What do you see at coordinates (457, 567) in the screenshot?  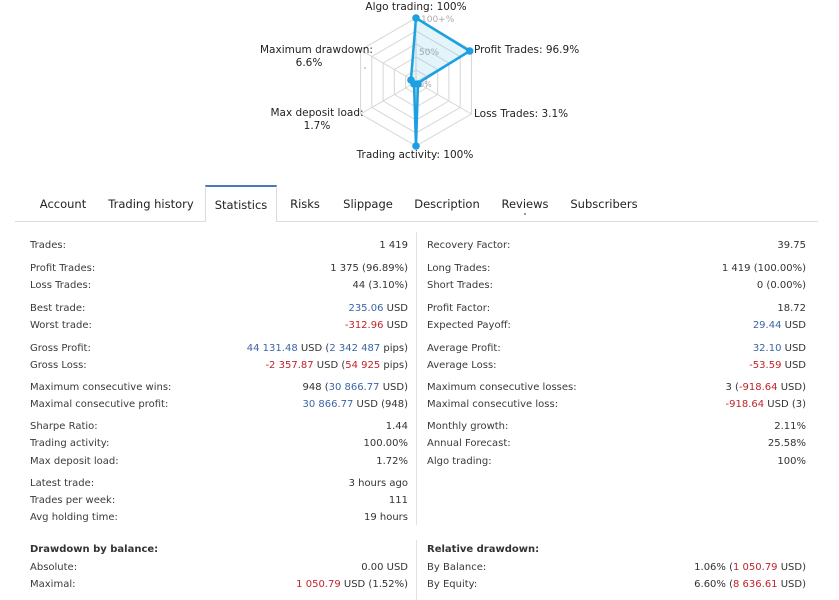 I see `stat-label: By Balance:` at bounding box center [457, 567].